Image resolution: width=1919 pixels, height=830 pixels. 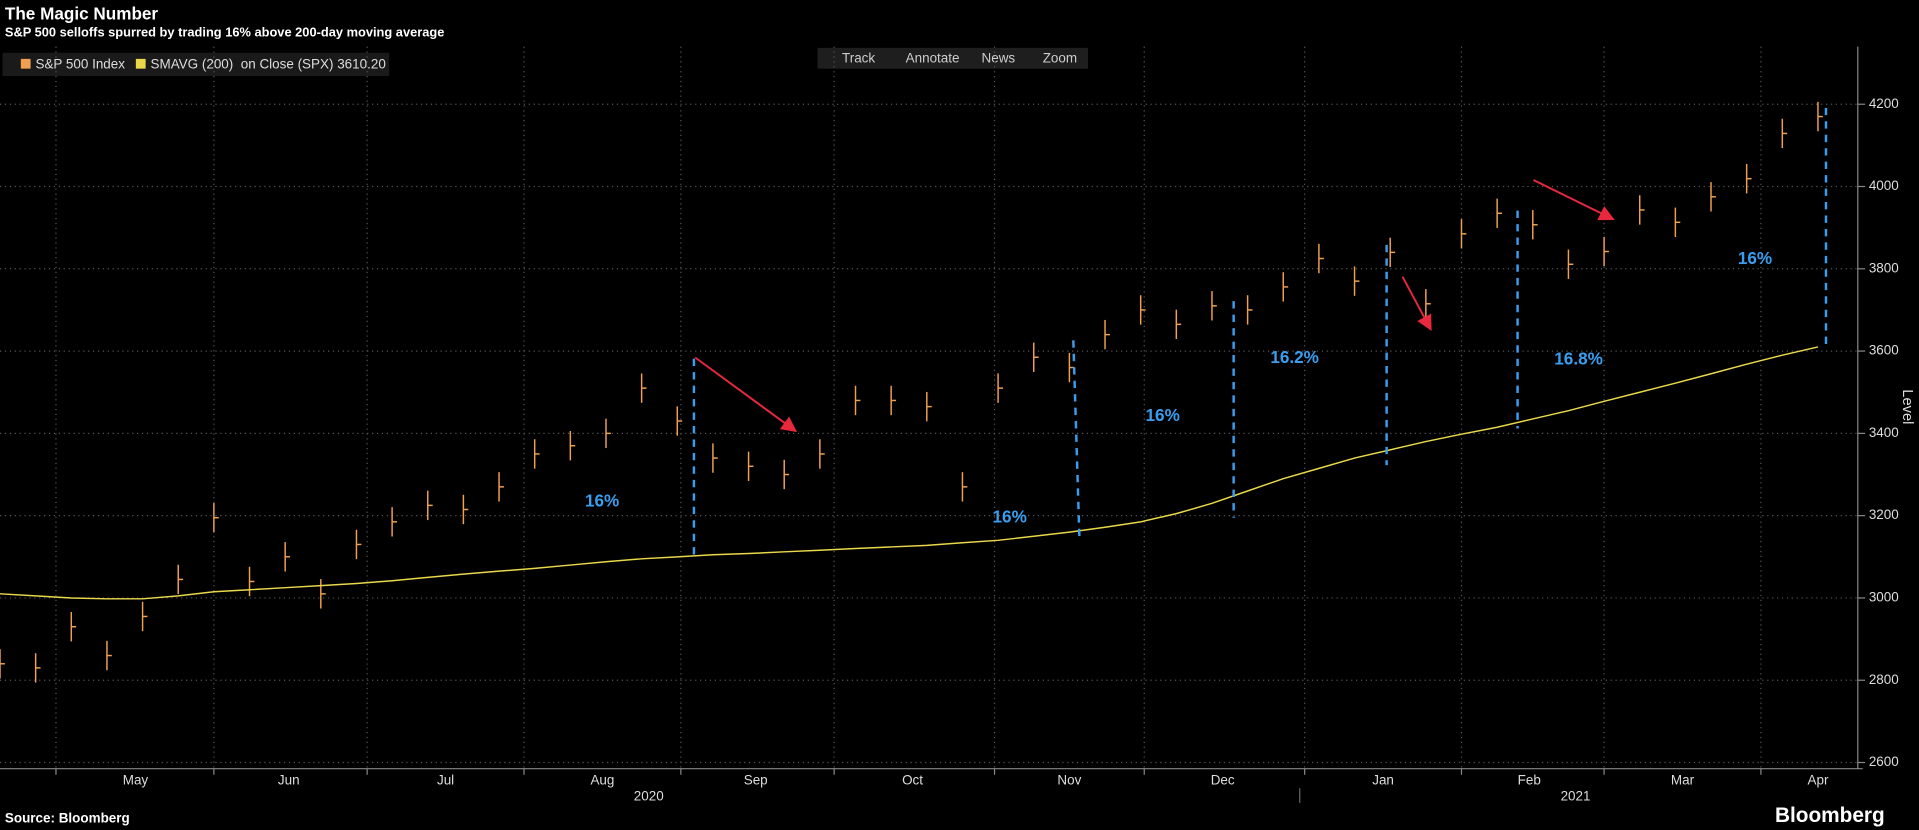 I want to click on annotation: 16.8%, so click(x=1578, y=358).